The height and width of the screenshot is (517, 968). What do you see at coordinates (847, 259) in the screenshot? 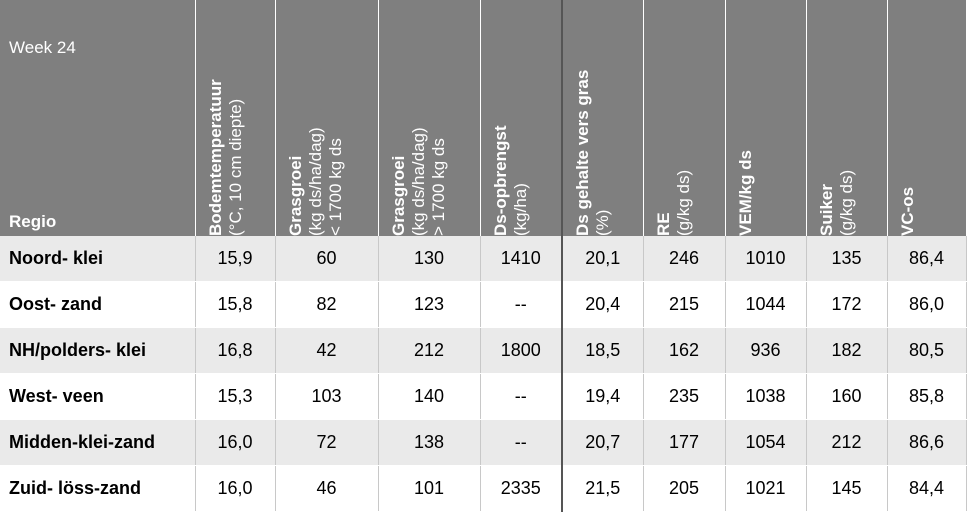
I see `value-cell: 135` at bounding box center [847, 259].